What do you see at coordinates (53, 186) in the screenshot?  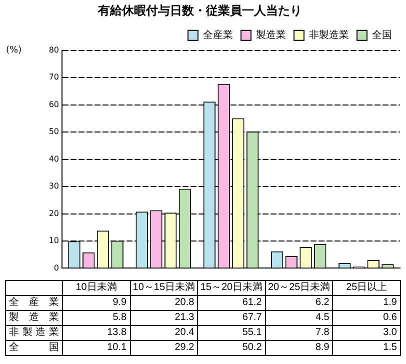 I see `y-tick-label: 30` at bounding box center [53, 186].